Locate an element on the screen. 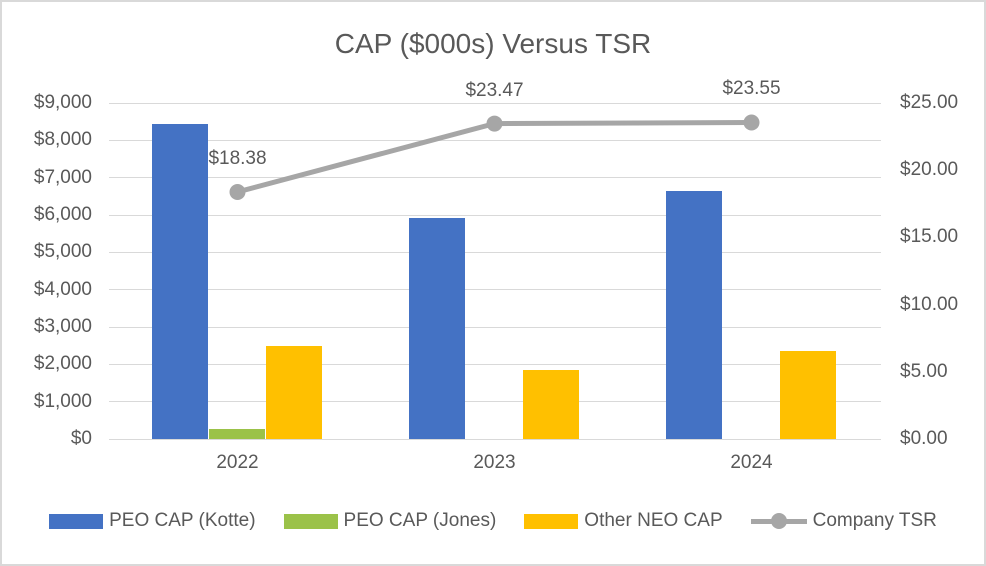 The width and height of the screenshot is (986, 566). legend-label-company-tsr: Company TSR is located at coordinates (874, 520).